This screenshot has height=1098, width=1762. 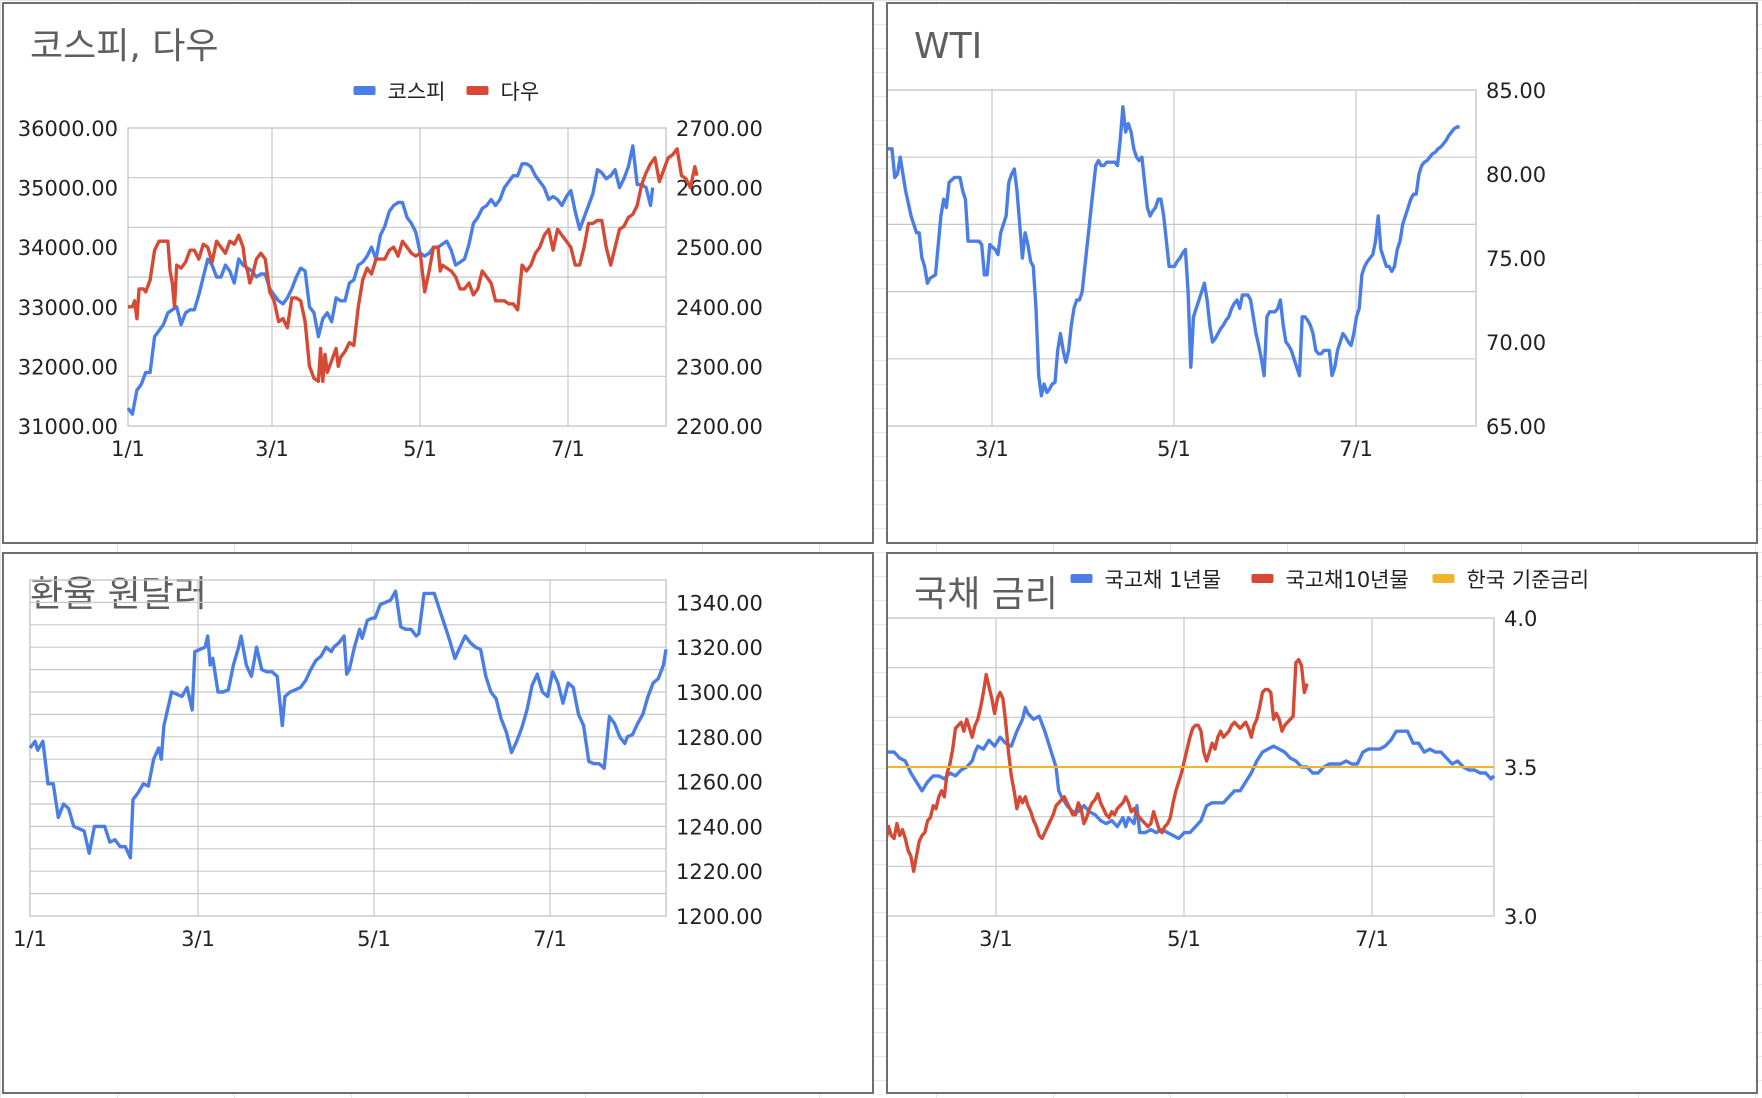 What do you see at coordinates (1192, 773) in the screenshot?
I see `series-line-국고채-1년물` at bounding box center [1192, 773].